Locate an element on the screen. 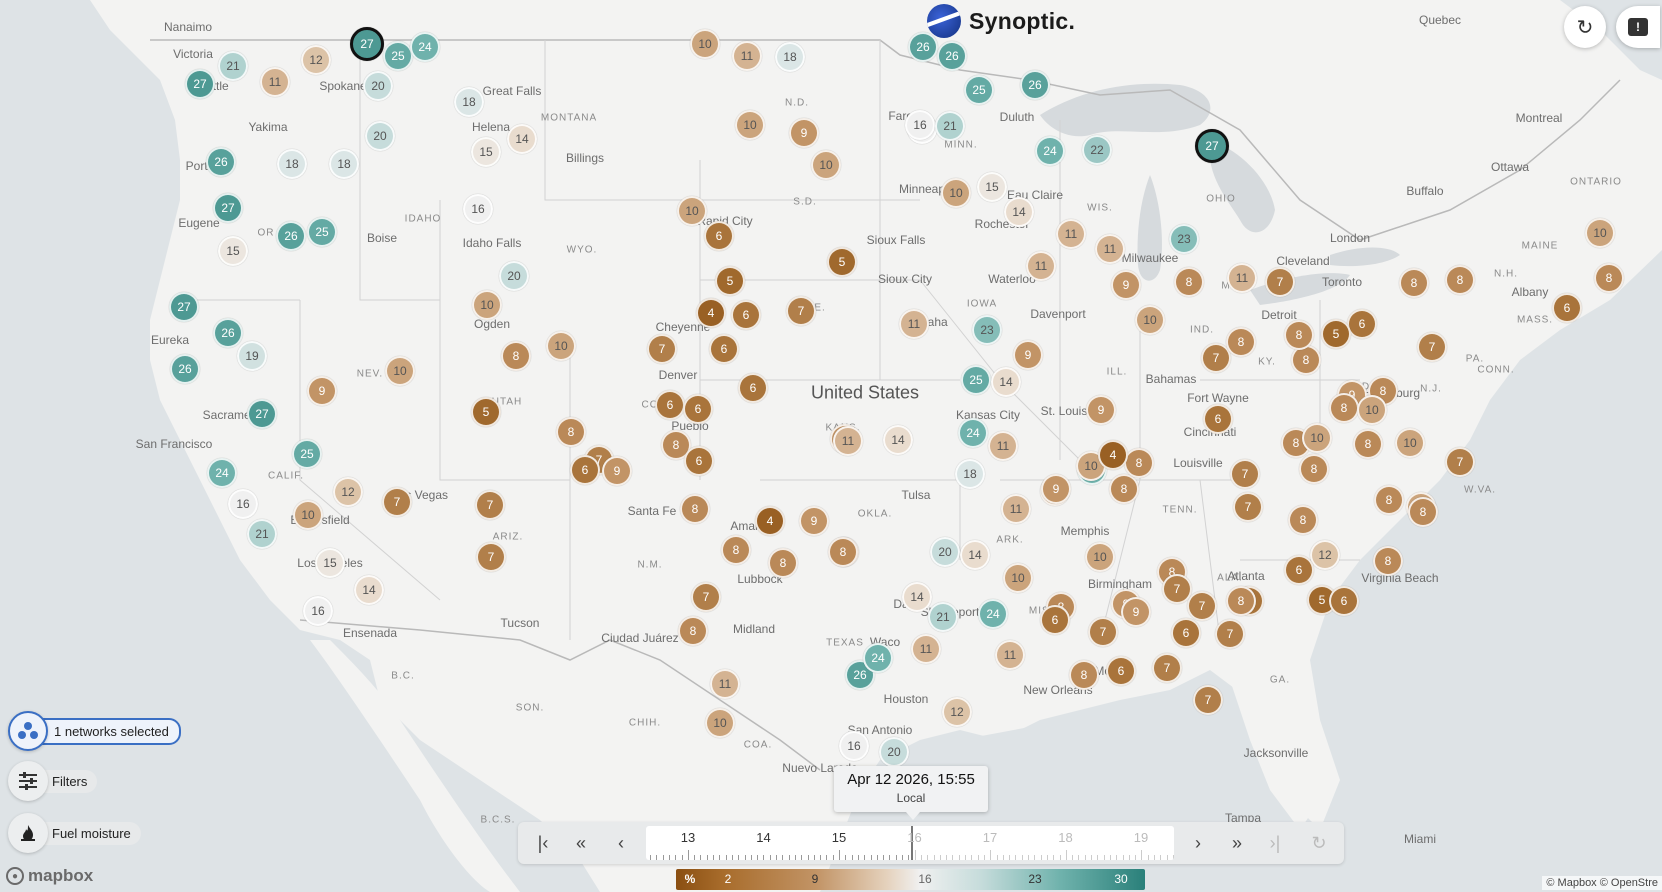 Image resolution: width=1662 pixels, height=892 pixels. skip-first-button: |‹ is located at coordinates (543, 843).